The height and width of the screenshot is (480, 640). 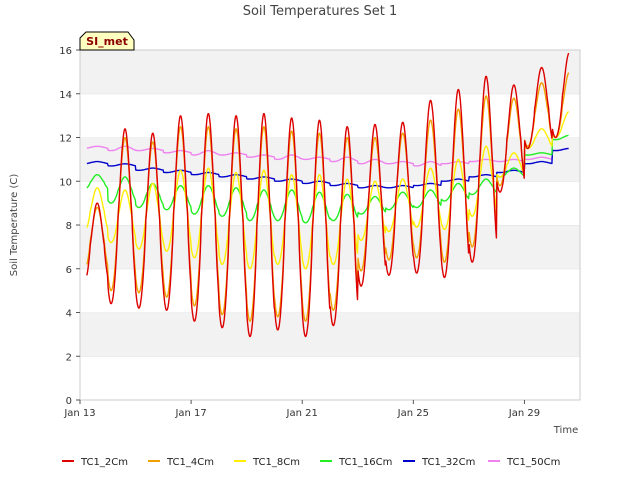 What do you see at coordinates (79, 413) in the screenshot?
I see `x-tick-label: Jan 13` at bounding box center [79, 413].